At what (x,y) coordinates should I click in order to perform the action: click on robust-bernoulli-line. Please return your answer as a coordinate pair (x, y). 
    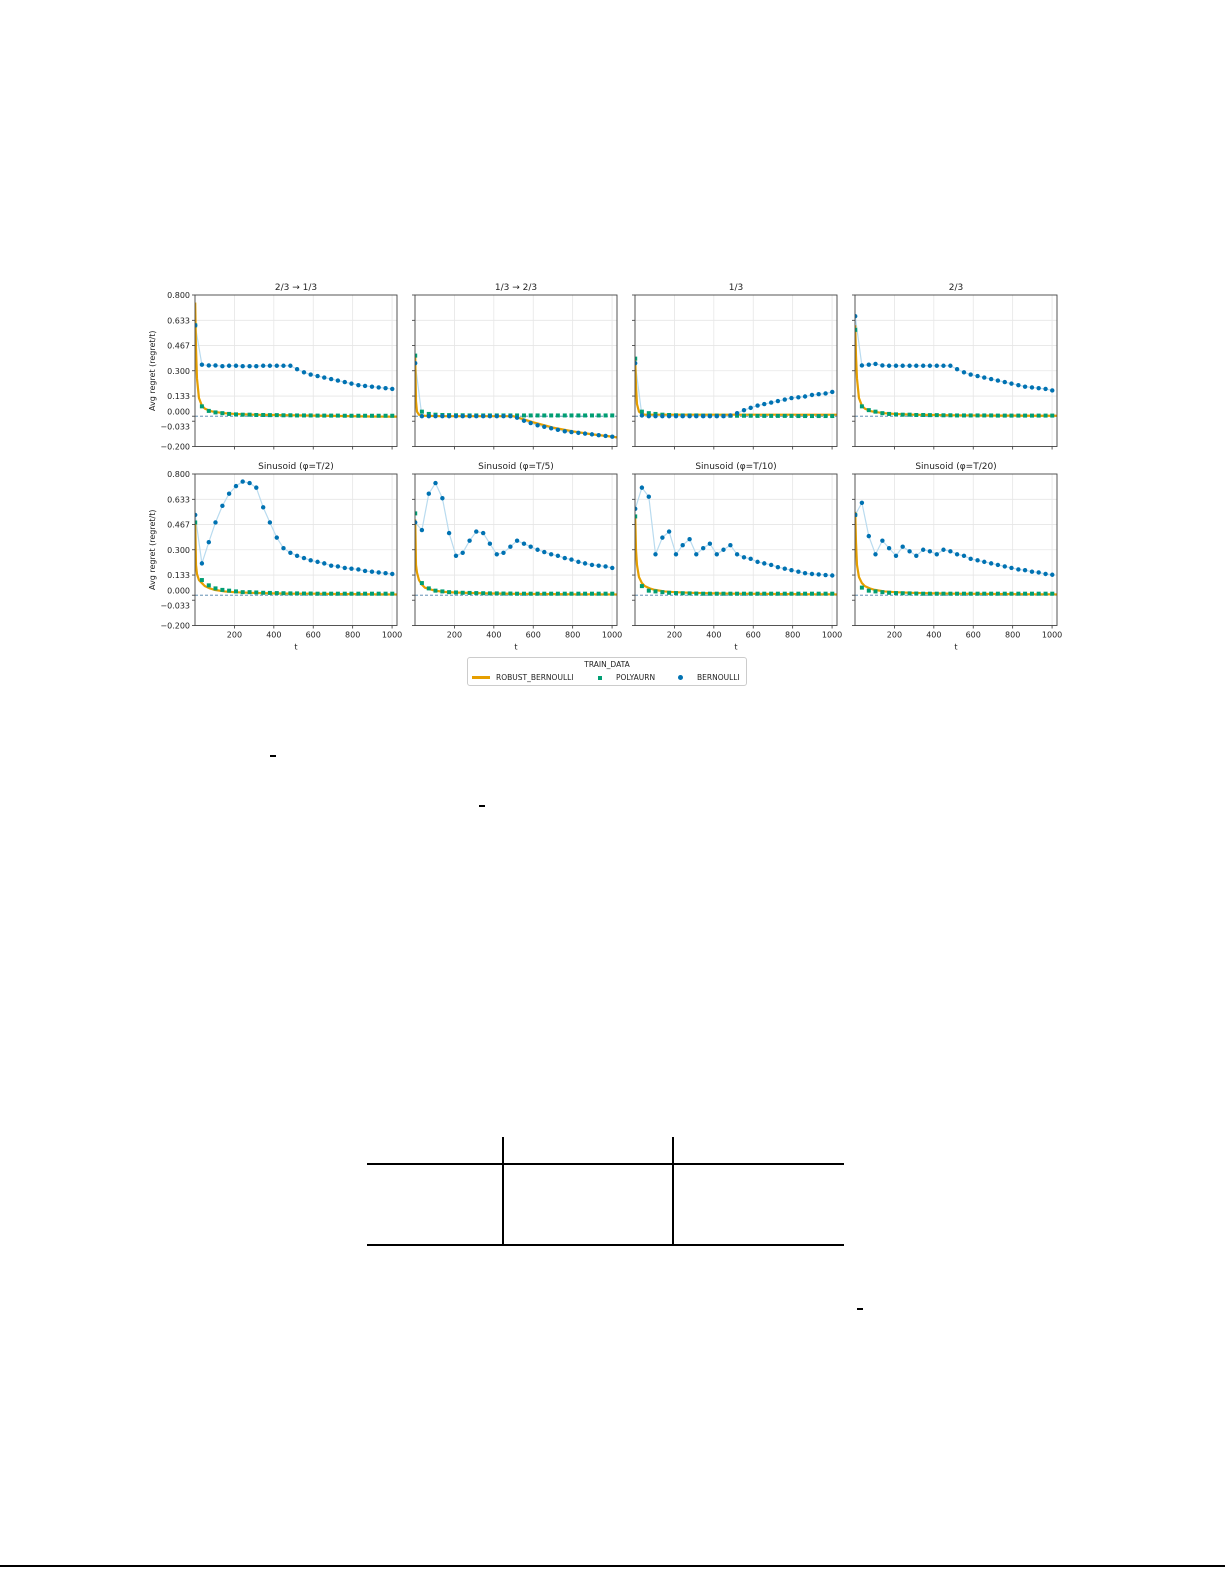
    Looking at the image, I should click on (296, 360).